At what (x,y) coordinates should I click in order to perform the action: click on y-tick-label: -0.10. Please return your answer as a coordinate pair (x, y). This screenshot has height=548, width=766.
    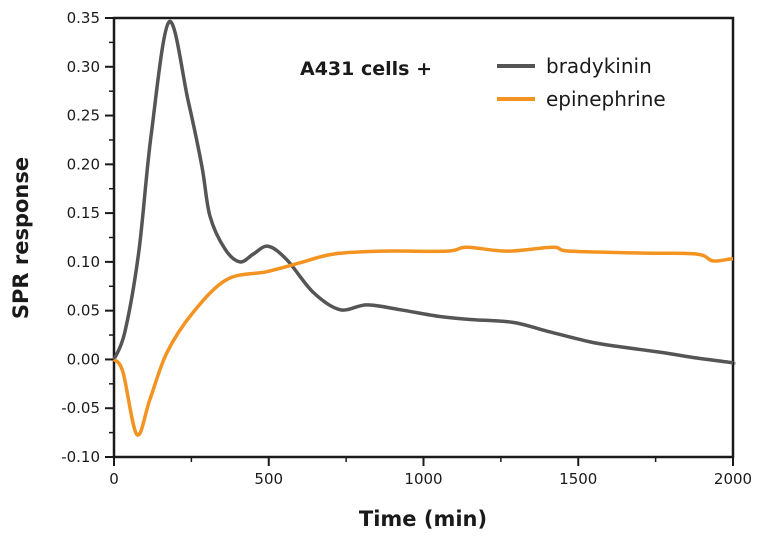
    Looking at the image, I should click on (80, 457).